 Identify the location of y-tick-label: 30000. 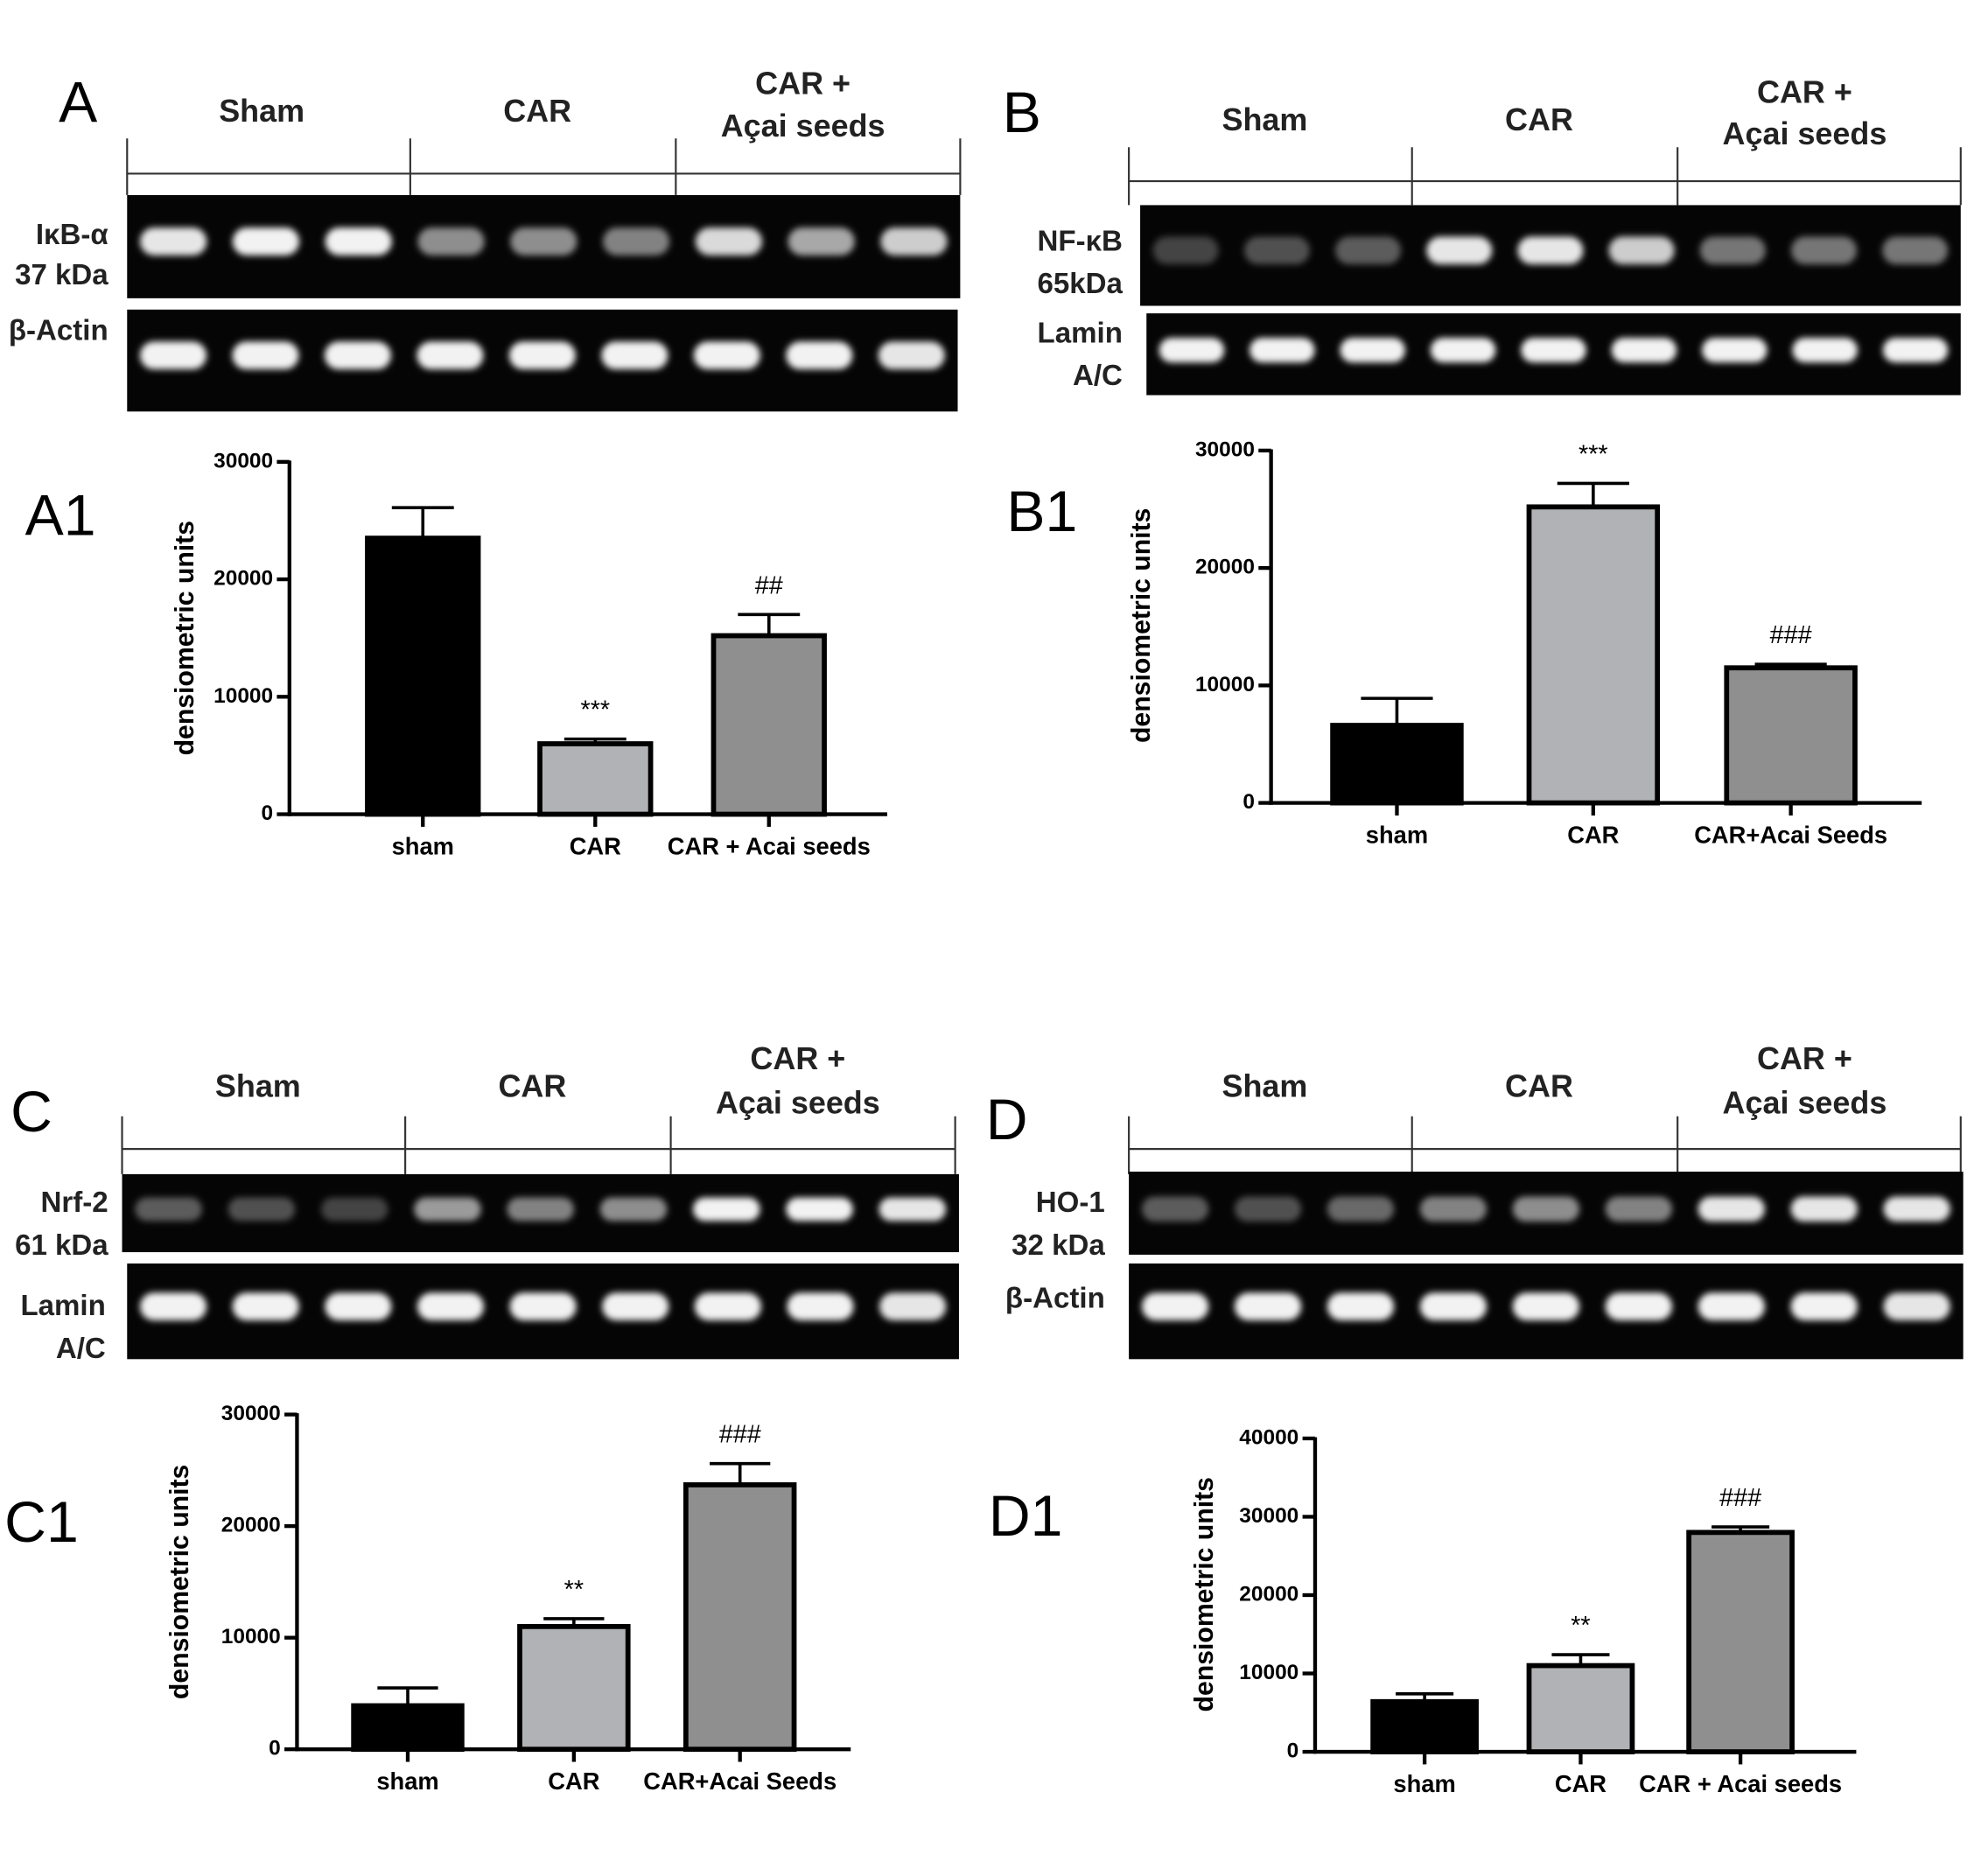
(243, 460).